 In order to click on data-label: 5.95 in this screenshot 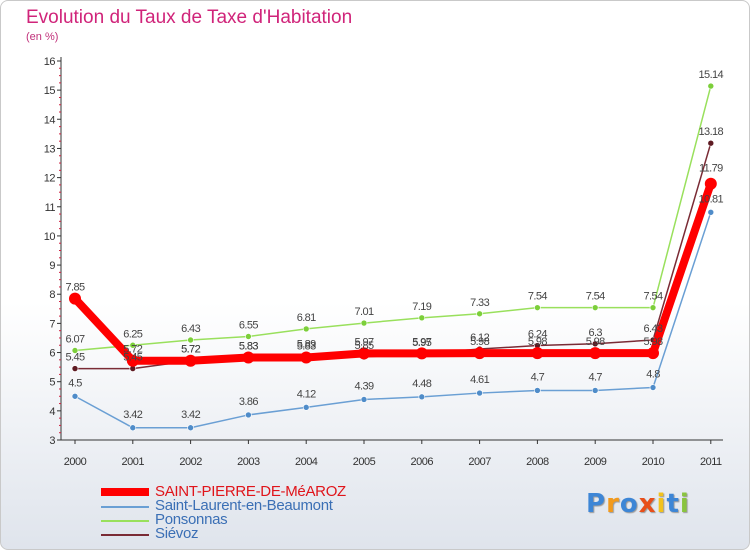, I will do `click(421, 343)`.